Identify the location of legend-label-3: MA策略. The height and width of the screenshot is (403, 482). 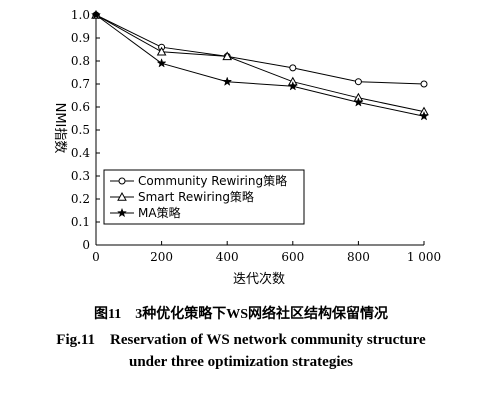
(159, 212).